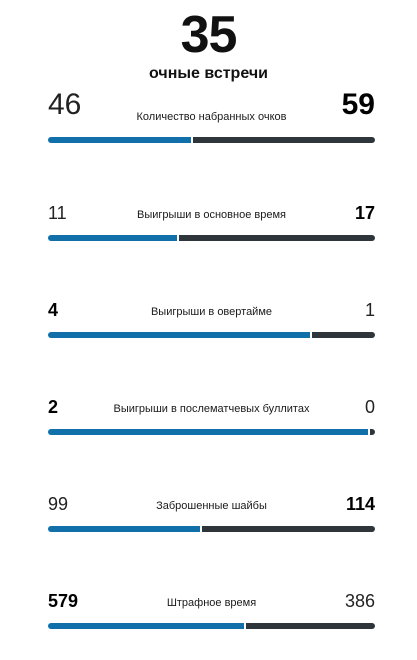 The image size is (417, 660). I want to click on stat-label: Заброшенные шайбы, so click(211, 506).